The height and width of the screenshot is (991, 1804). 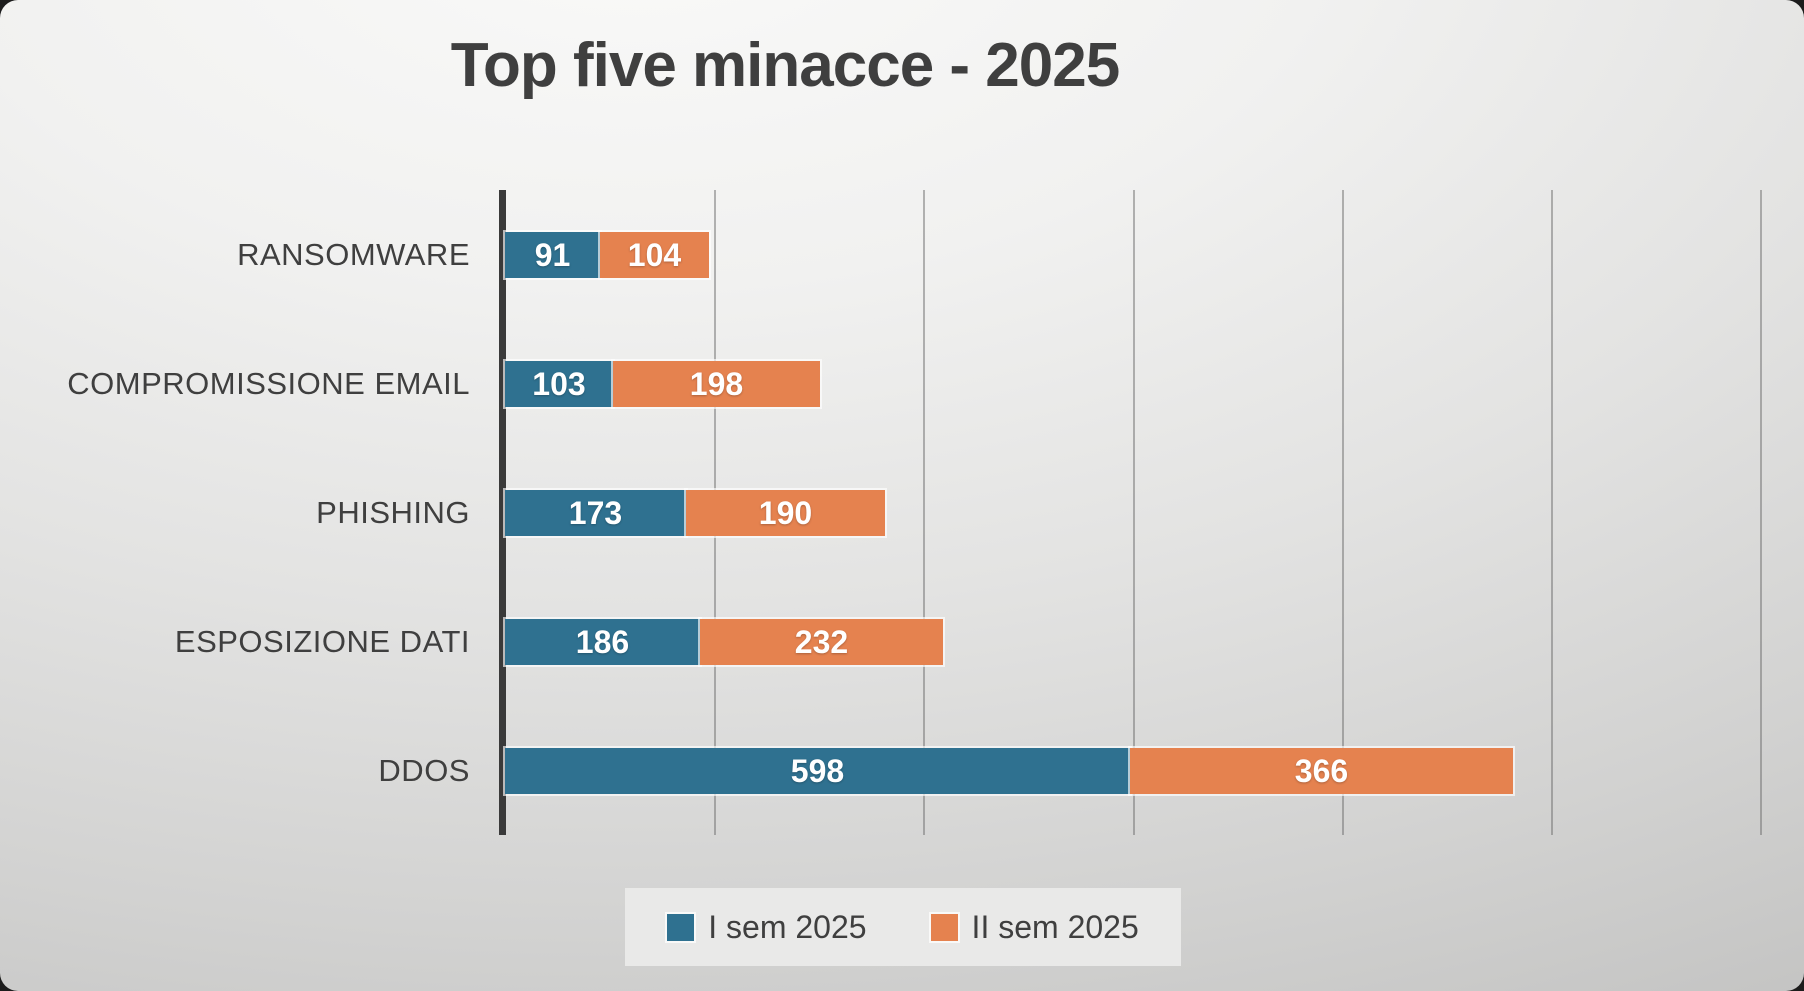 I want to click on category-label: COMPROMISSIONE EMAIL, so click(x=268, y=383).